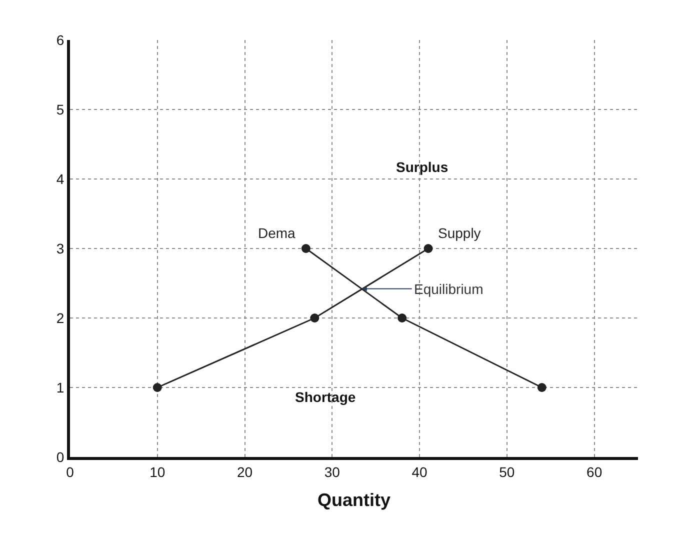 The height and width of the screenshot is (547, 678). Describe the element at coordinates (507, 472) in the screenshot. I see `x-tick-label: 50` at that location.